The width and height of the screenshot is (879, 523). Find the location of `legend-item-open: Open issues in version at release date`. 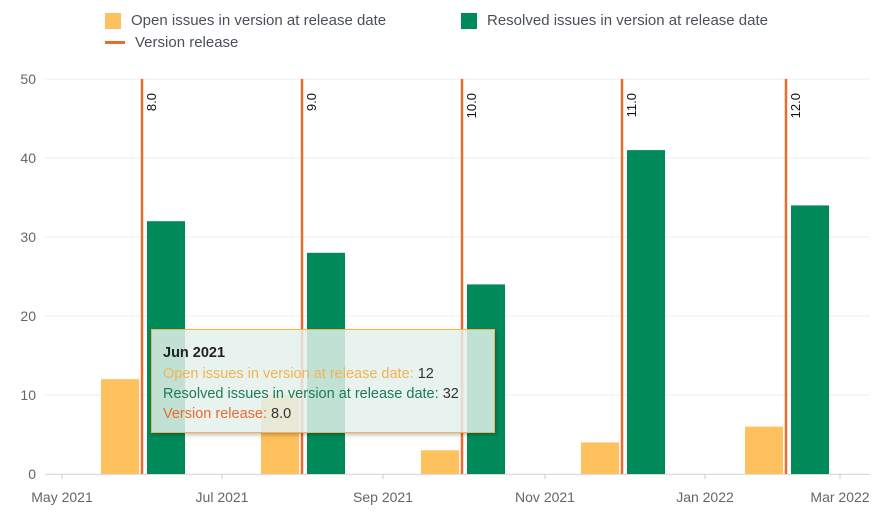

legend-item-open: Open issues in version at release date is located at coordinates (245, 20).